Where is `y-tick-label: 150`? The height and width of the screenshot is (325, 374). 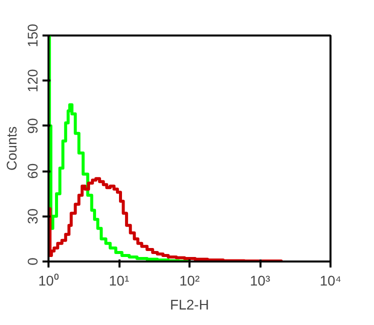
y-tick-label: 150 is located at coordinates (32, 36).